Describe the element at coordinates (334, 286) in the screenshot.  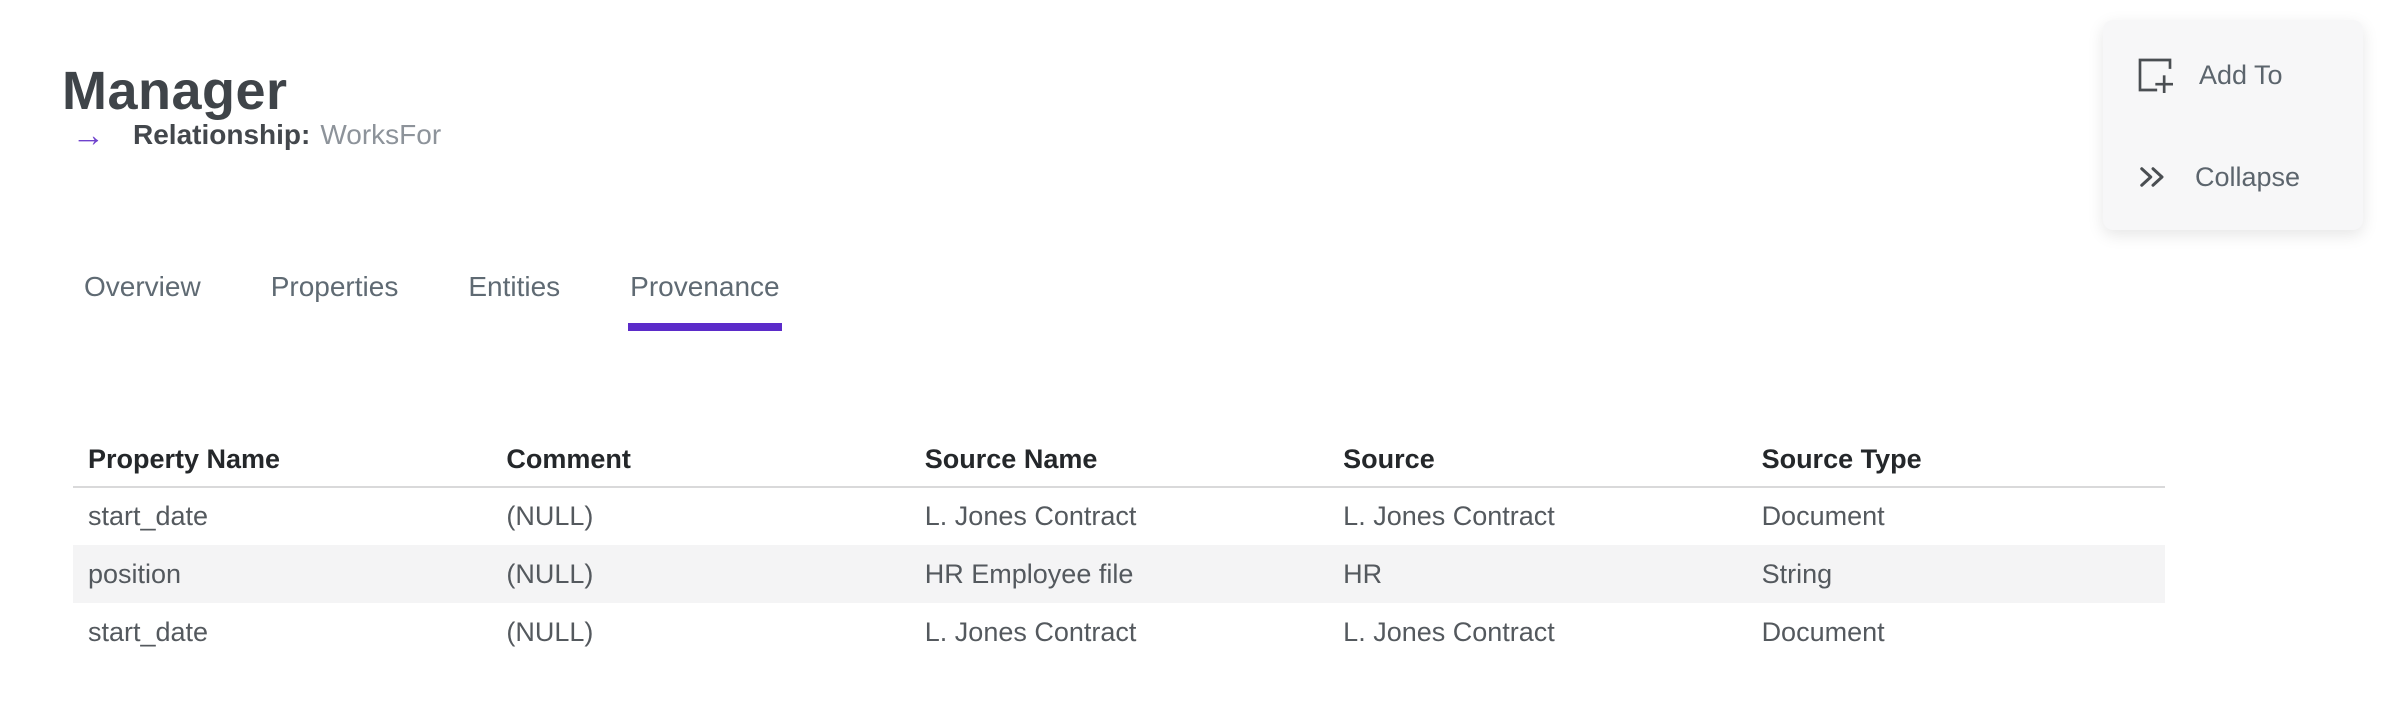
I see `tab-properties: Properties` at that location.